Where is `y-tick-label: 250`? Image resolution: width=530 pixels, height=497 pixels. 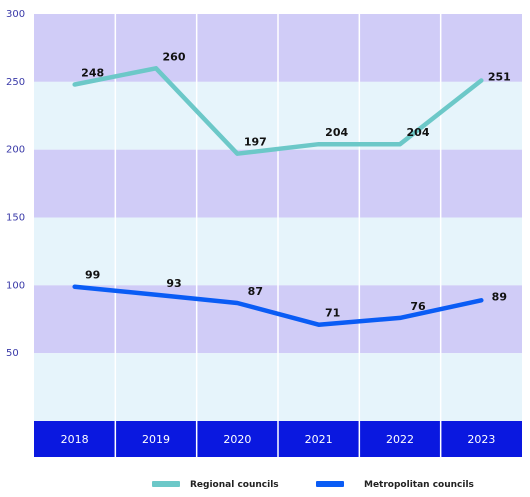
y-tick-label: 250 is located at coordinates (15, 82).